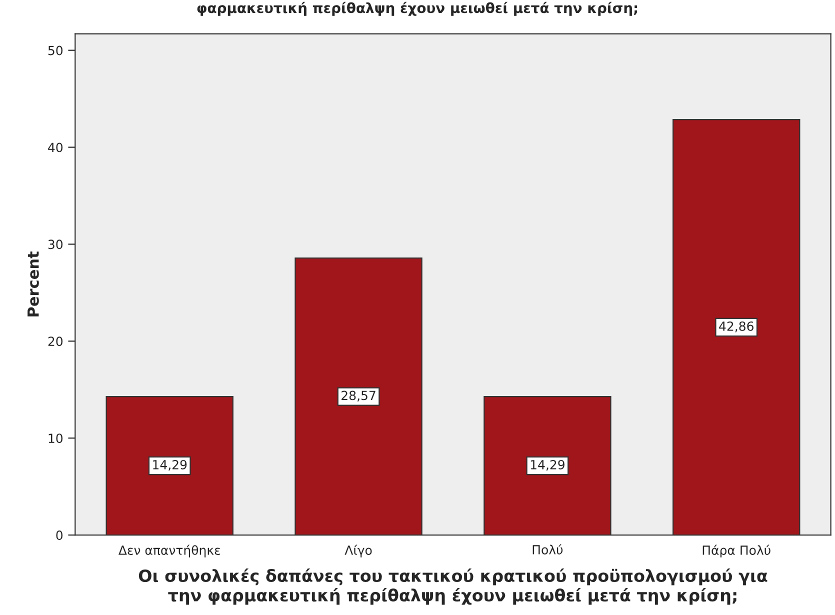  Describe the element at coordinates (55, 341) in the screenshot. I see `y-tick-label: 20` at that location.